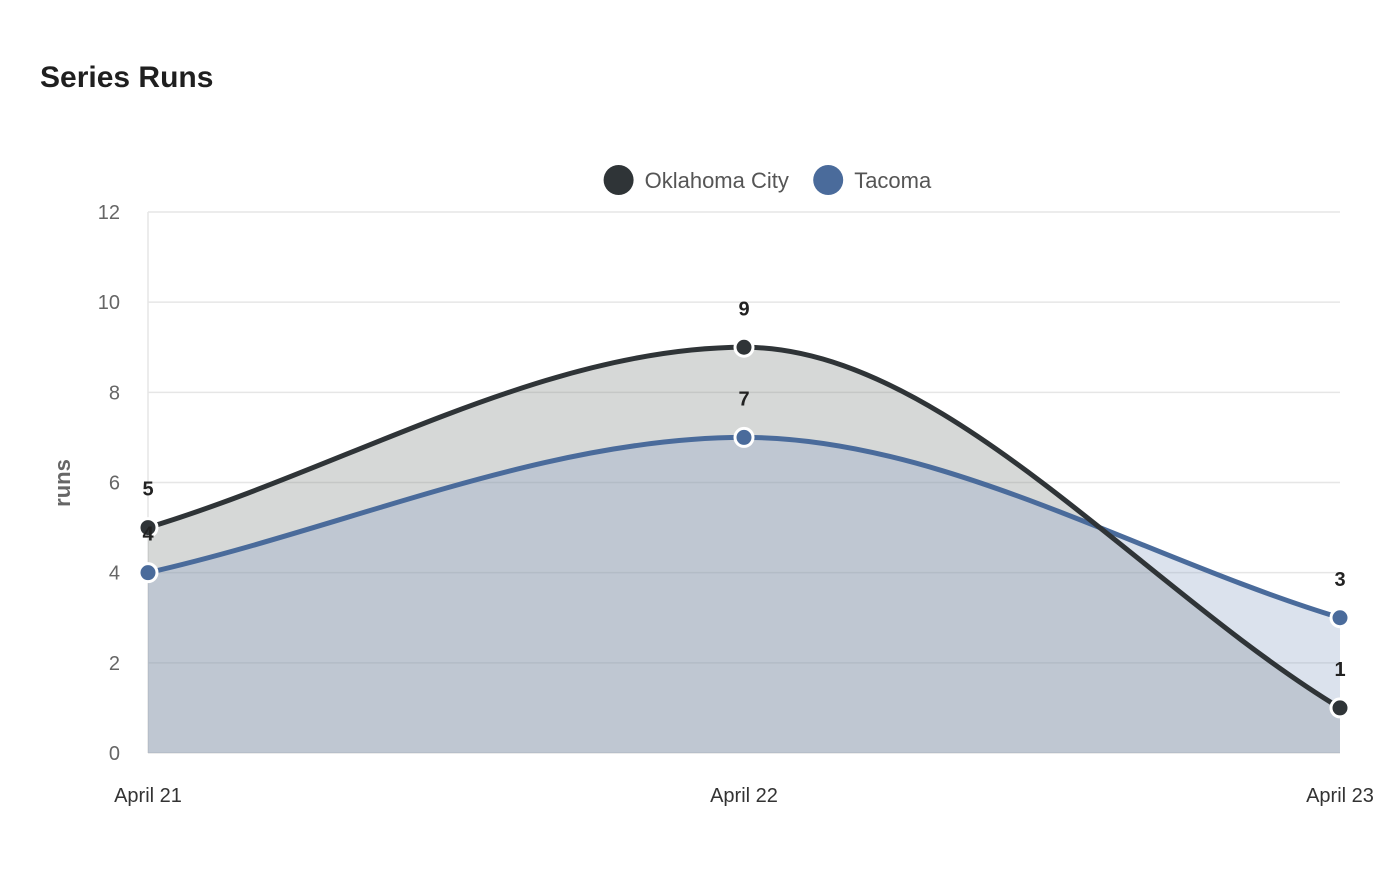 The width and height of the screenshot is (1400, 880). What do you see at coordinates (893, 180) in the screenshot?
I see `legend-label: Tacoma` at bounding box center [893, 180].